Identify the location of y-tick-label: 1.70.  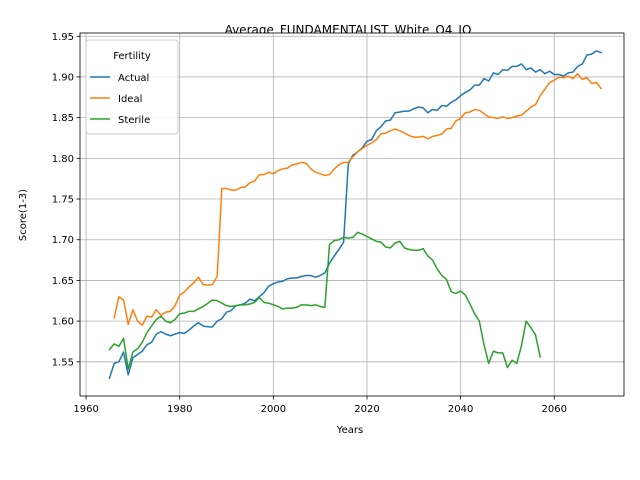
(63, 240).